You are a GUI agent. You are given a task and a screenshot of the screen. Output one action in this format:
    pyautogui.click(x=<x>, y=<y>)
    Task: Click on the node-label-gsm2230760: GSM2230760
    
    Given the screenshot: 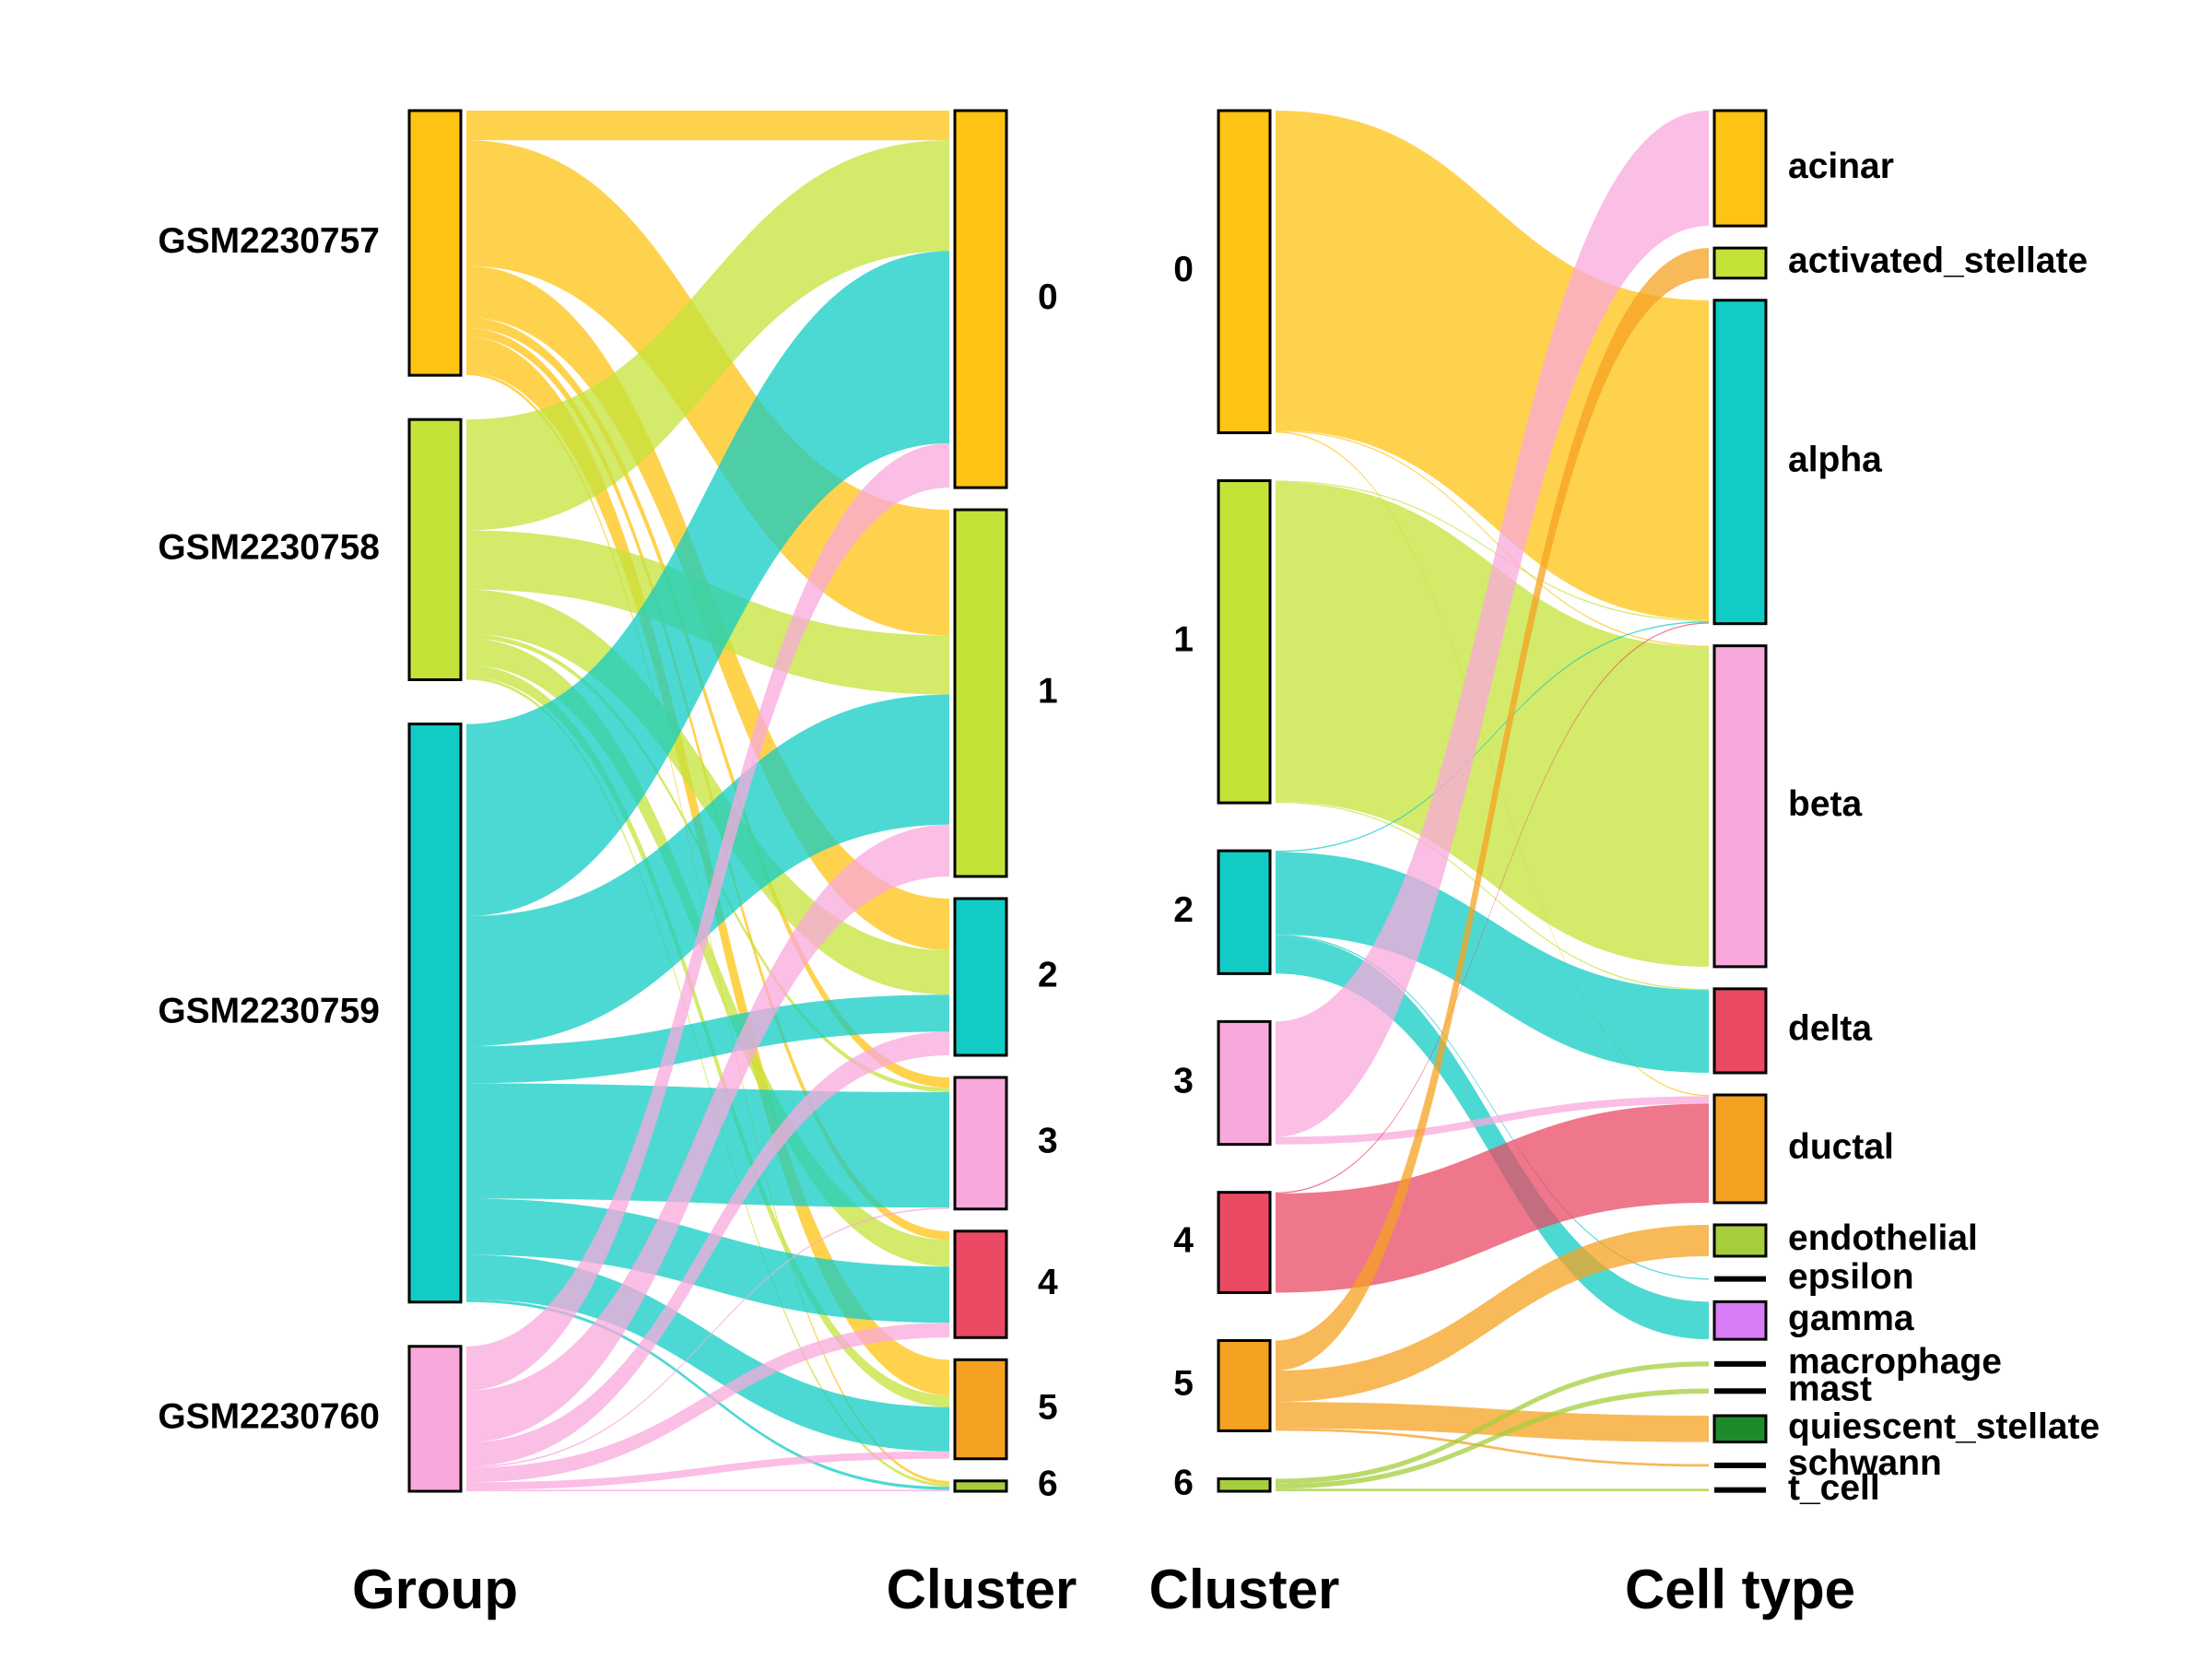 What is the action you would take?
    pyautogui.click(x=269, y=1417)
    